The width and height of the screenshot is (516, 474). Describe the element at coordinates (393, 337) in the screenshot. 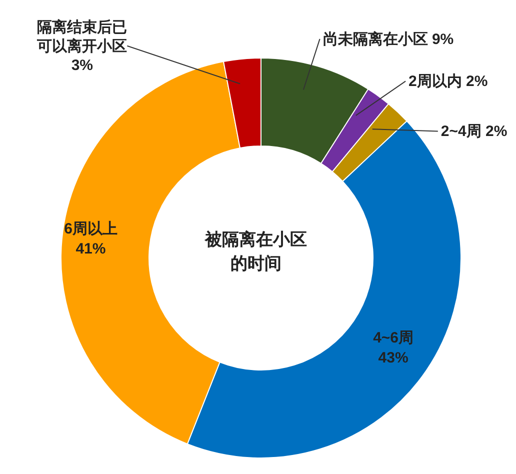

I see `slice-label: 4~6周` at that location.